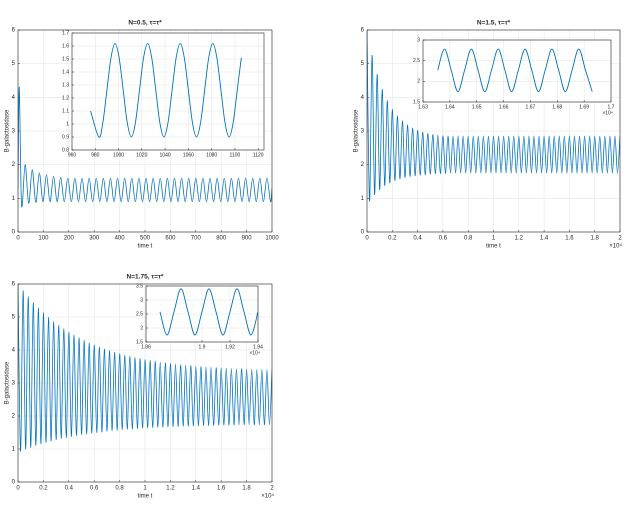 The image size is (631, 510). What do you see at coordinates (139, 314) in the screenshot?
I see `y-tick-label: 2.5` at bounding box center [139, 314].